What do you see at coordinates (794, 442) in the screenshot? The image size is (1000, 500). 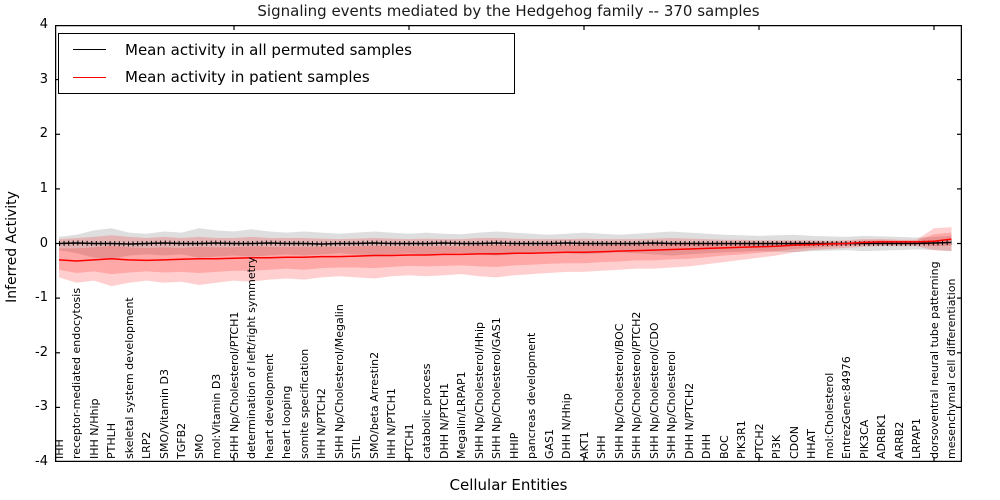 I see `x-tick-label: CDON` at bounding box center [794, 442].